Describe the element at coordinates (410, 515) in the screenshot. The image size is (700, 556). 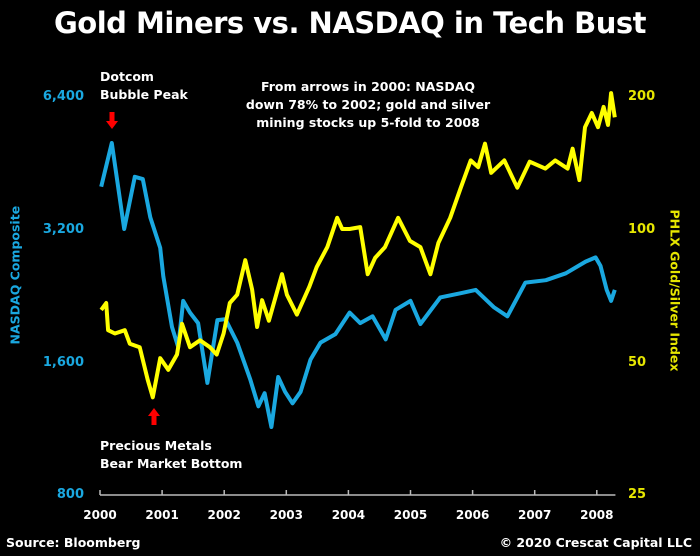
I see `x-tick-label: 2005` at that location.